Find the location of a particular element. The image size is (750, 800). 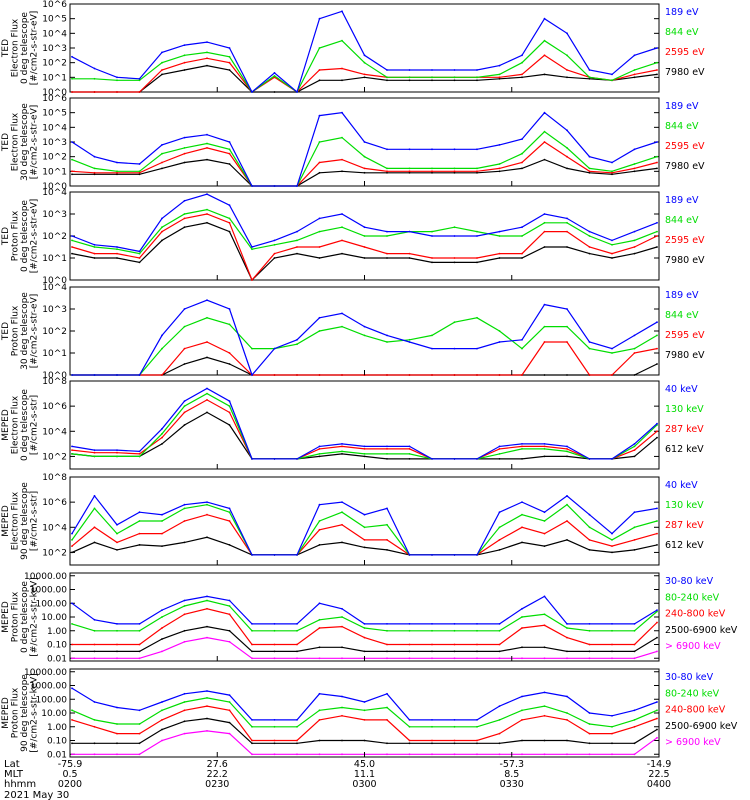

y-tick-label: 10^1 is located at coordinates (54, 78).